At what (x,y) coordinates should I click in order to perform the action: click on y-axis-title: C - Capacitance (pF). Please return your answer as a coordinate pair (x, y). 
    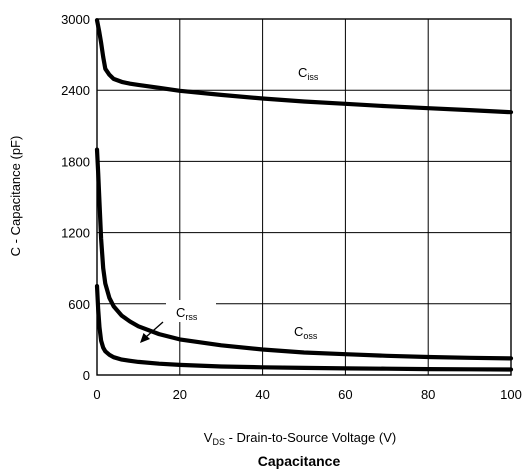
    Looking at the image, I should click on (15, 196).